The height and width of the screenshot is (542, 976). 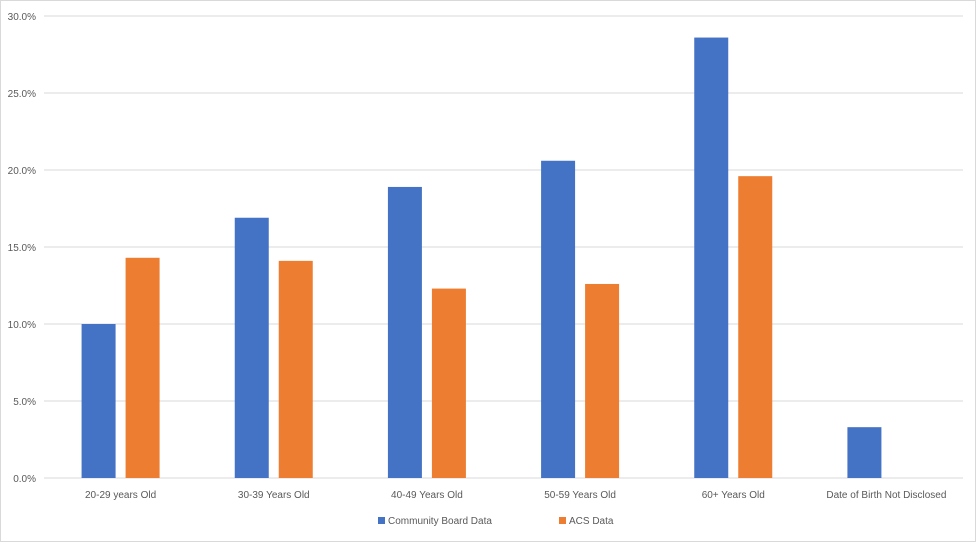 What do you see at coordinates (22, 17) in the screenshot?
I see `y-tick-label: 30.0%` at bounding box center [22, 17].